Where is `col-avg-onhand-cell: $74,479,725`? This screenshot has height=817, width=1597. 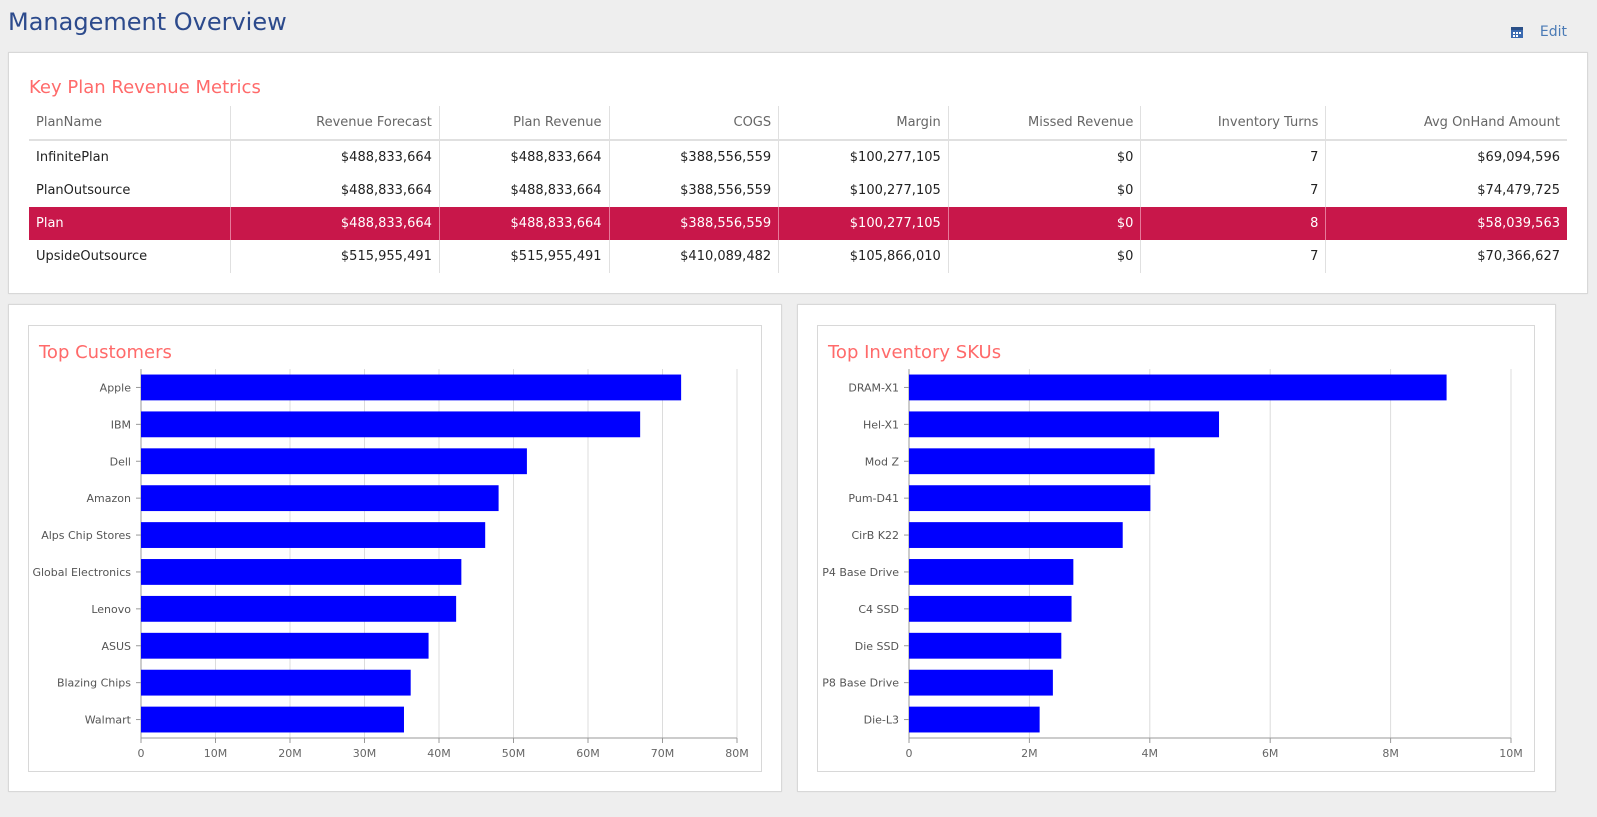
col-avg-onhand-cell: $74,479,725 is located at coordinates (1446, 190).